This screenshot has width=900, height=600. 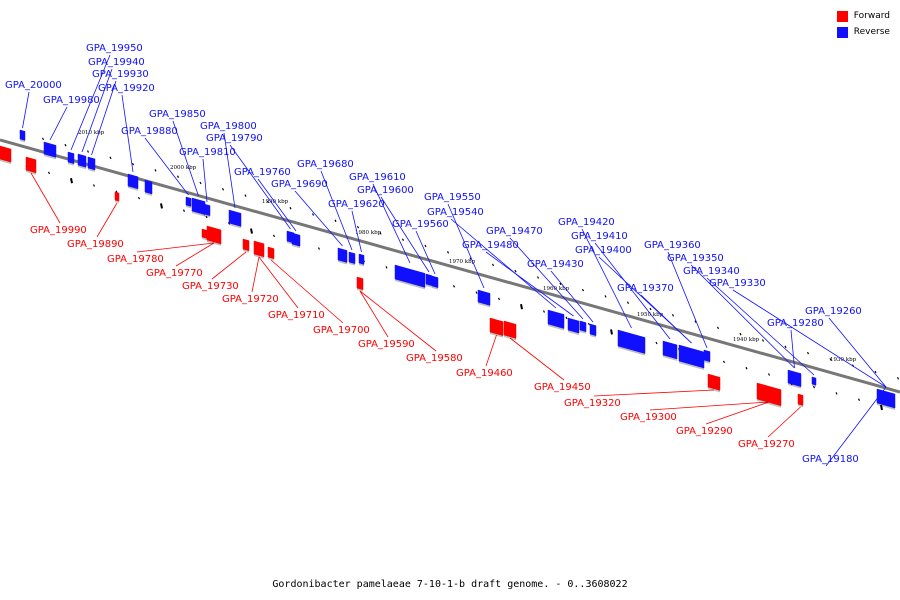 I want to click on reverse-gene-label: GPA_19360, so click(x=672, y=245).